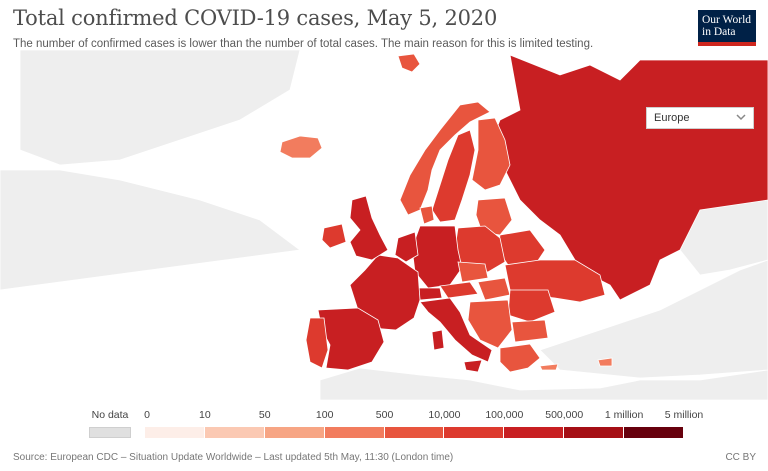 The height and width of the screenshot is (471, 768). What do you see at coordinates (521, 247) in the screenshot?
I see `region-belarus` at bounding box center [521, 247].